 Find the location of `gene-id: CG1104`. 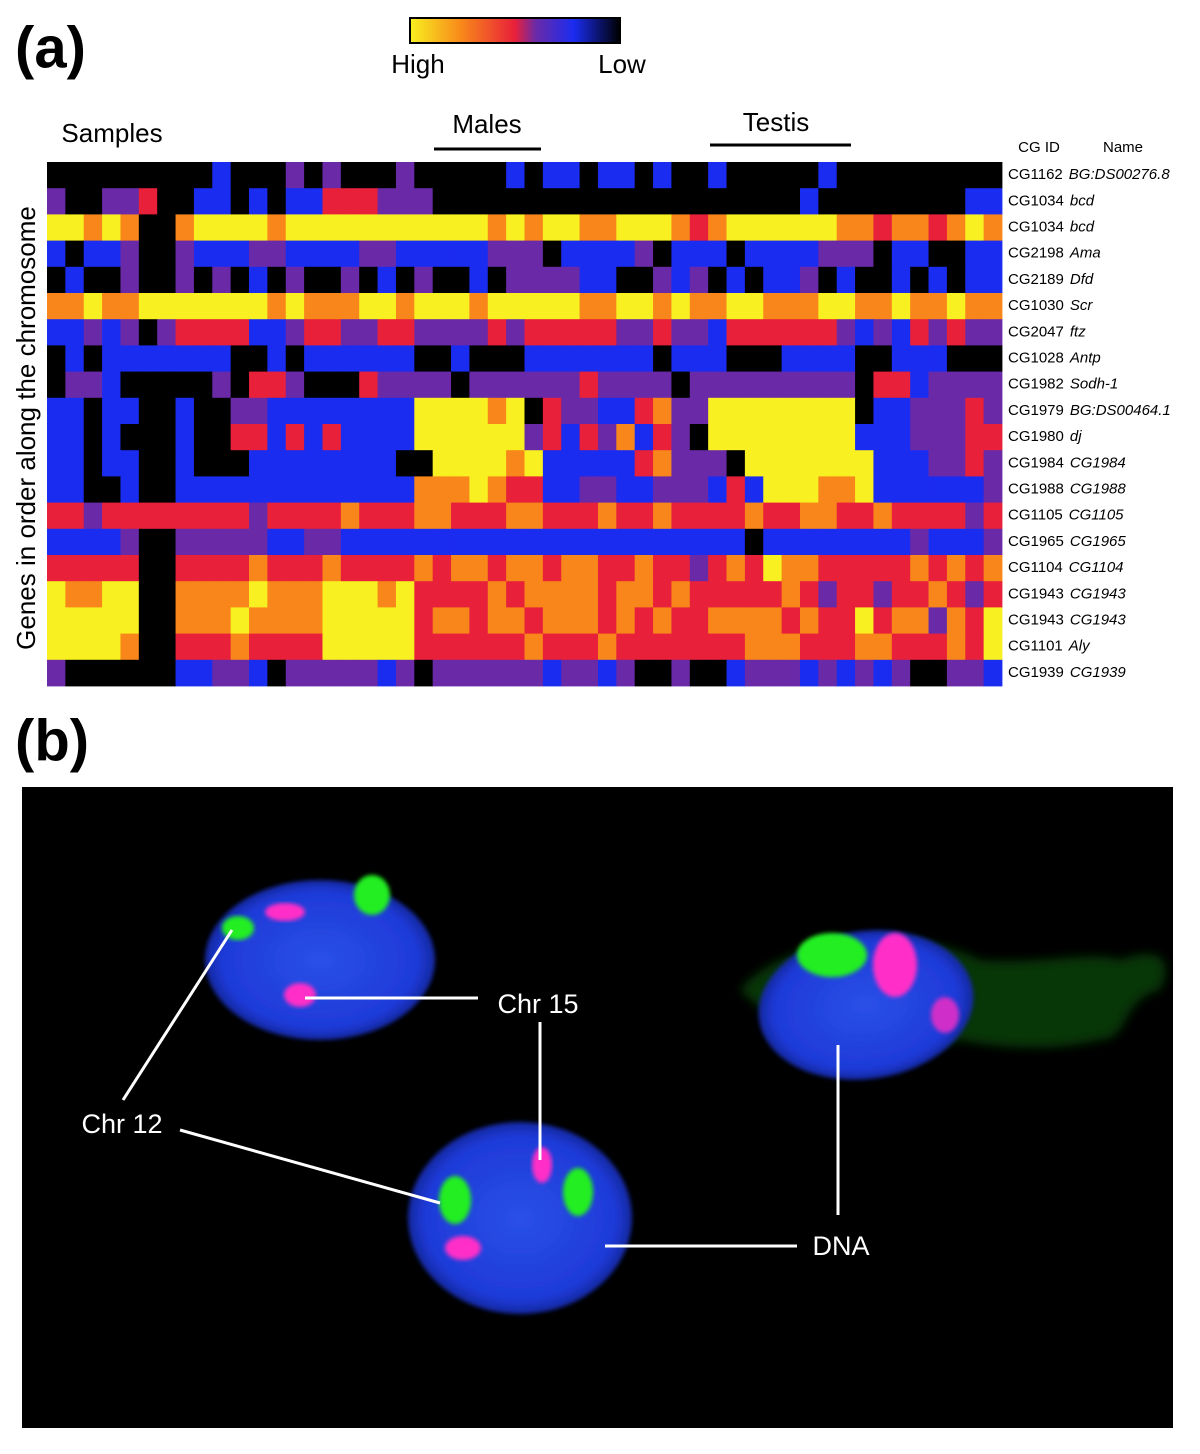

gene-id: CG1104 is located at coordinates (1035, 567).